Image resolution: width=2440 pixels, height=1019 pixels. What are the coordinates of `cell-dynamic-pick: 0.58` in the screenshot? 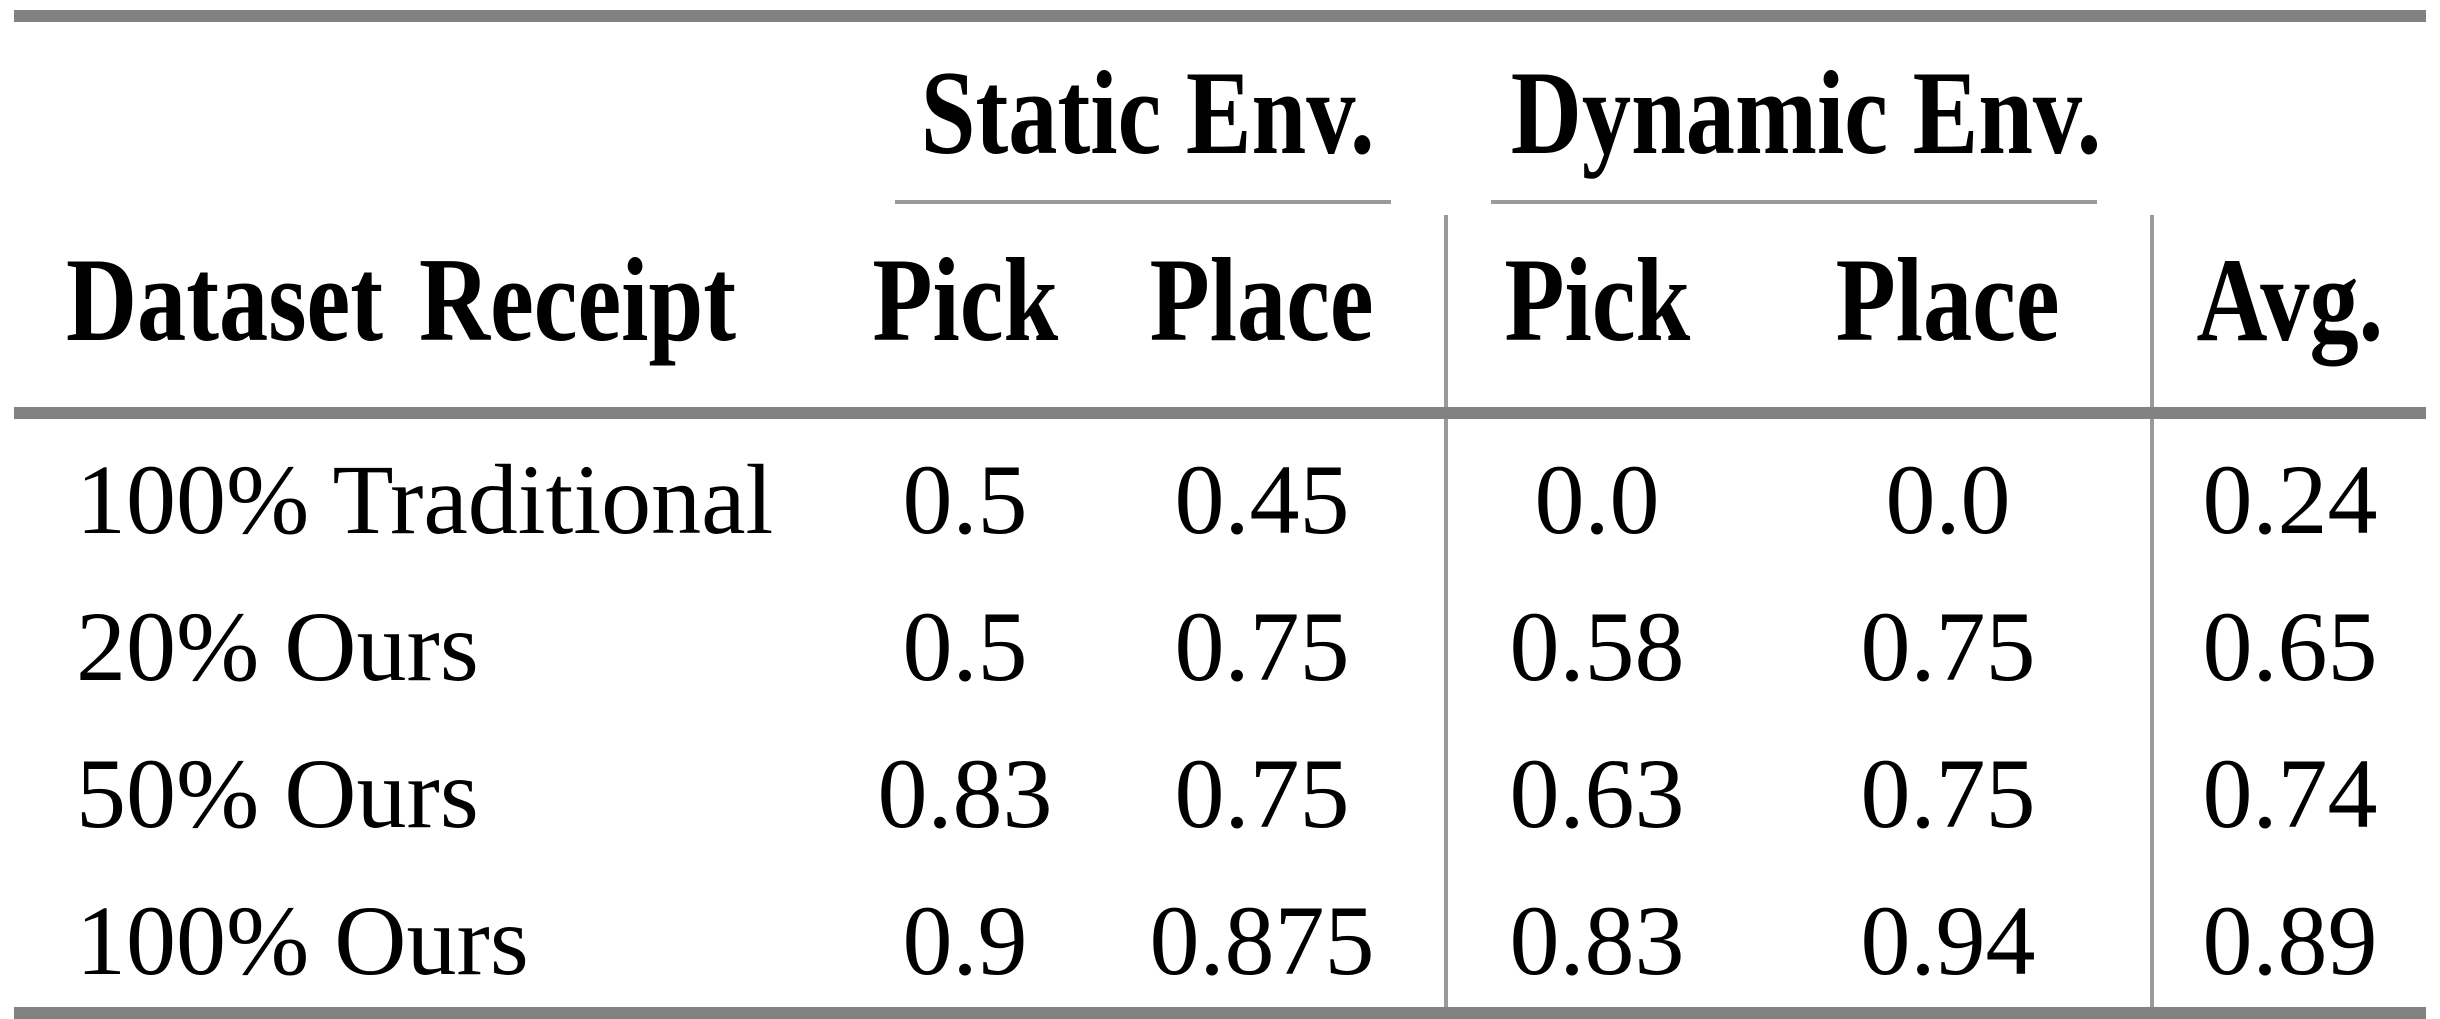 It's located at (1597, 646).